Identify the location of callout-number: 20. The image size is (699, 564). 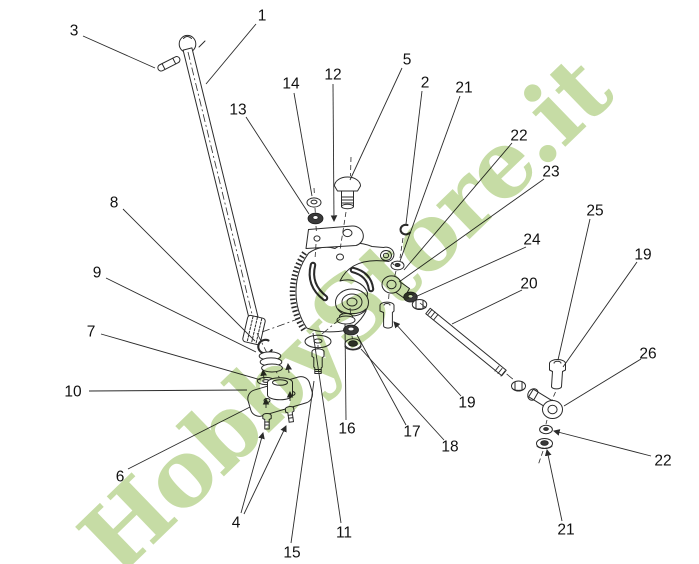
(529, 284).